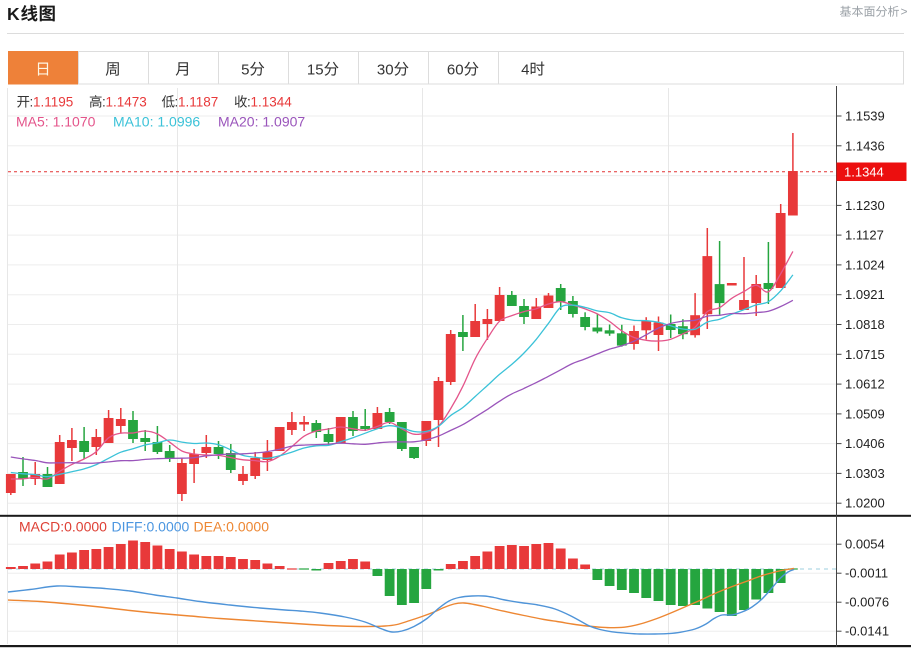 This screenshot has width=911, height=649. Describe the element at coordinates (198, 102) in the screenshot. I see `svg-text: 1.1187` at that location.